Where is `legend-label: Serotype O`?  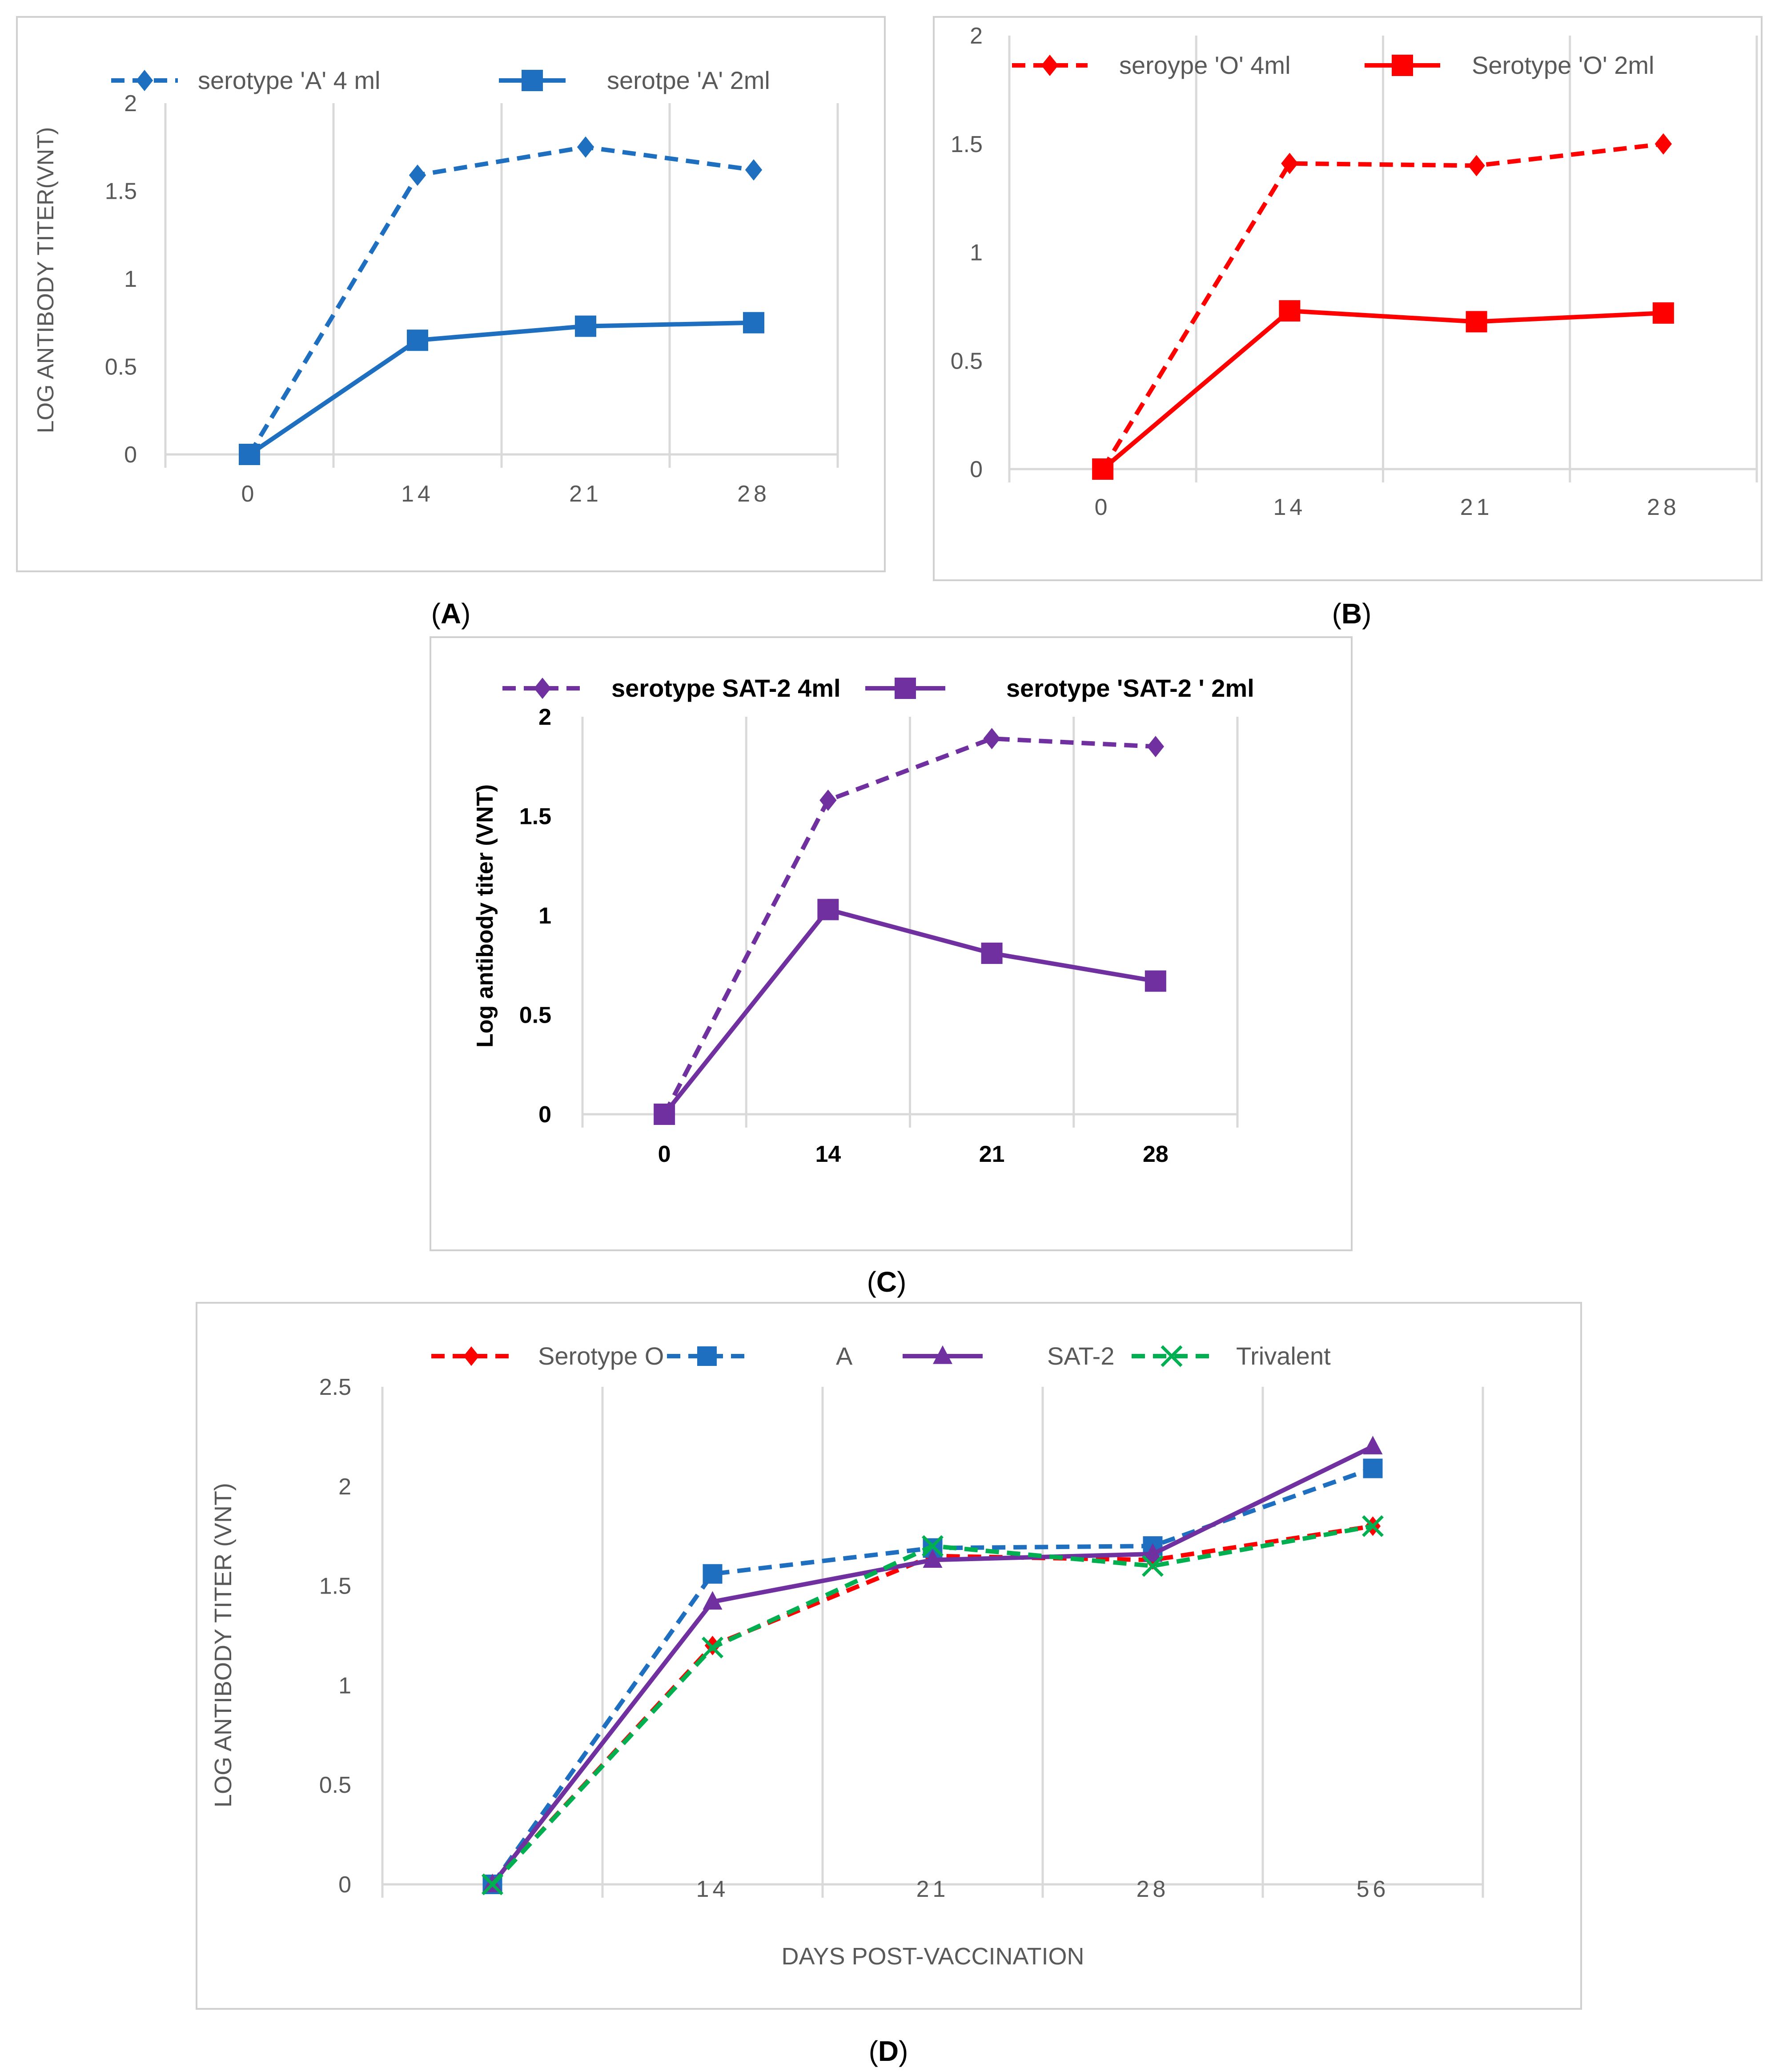
legend-label: Serotype O is located at coordinates (601, 1356).